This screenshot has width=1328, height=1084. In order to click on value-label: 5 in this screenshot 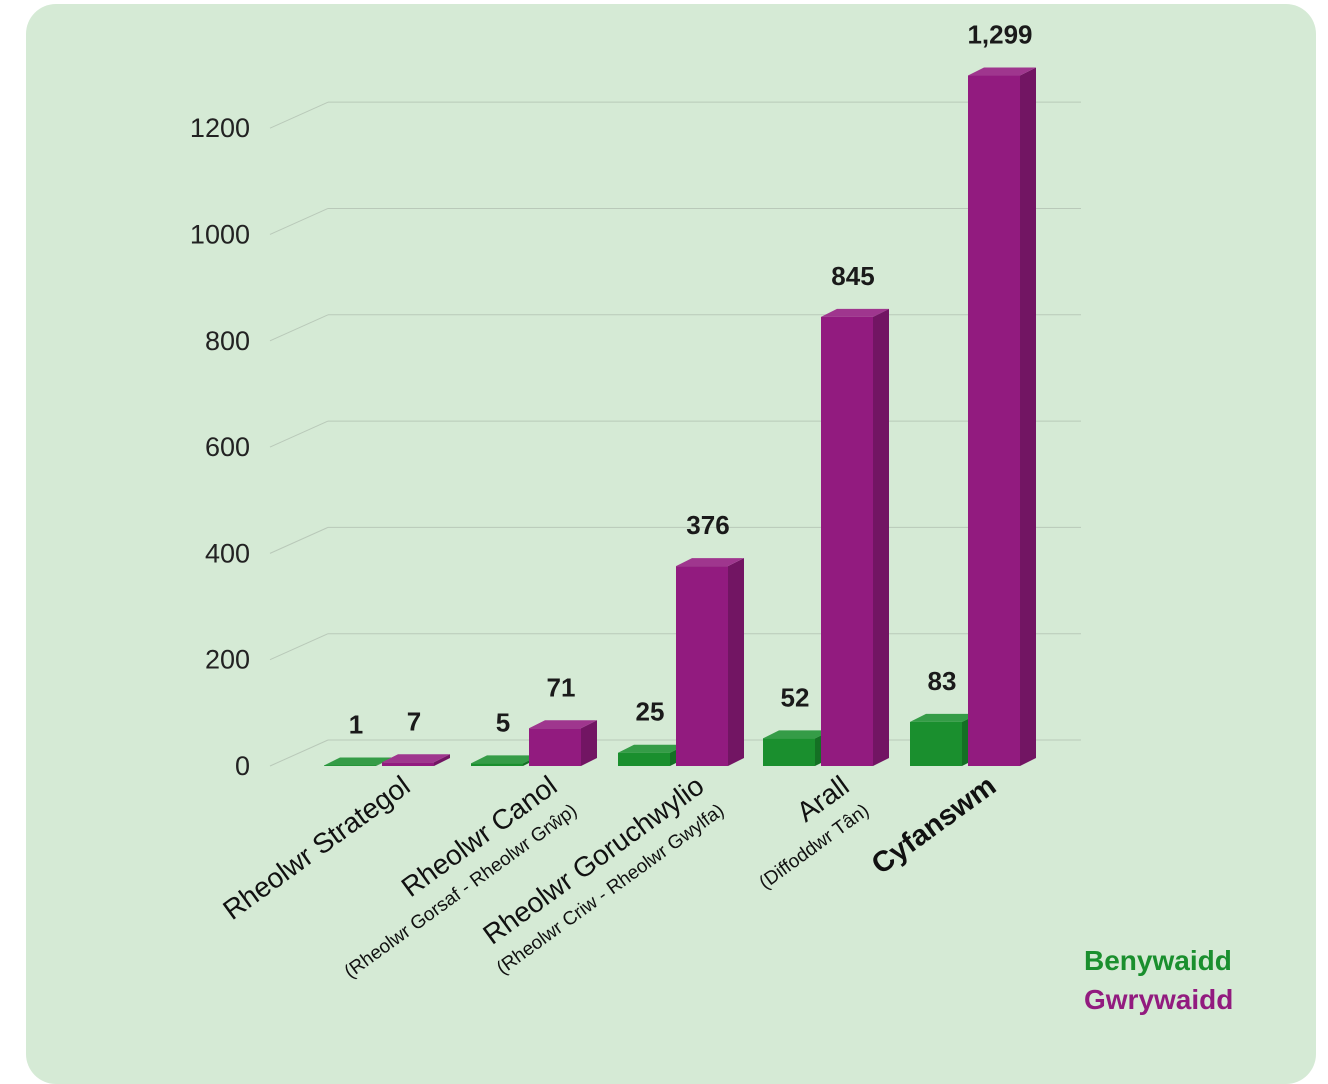, I will do `click(503, 722)`.